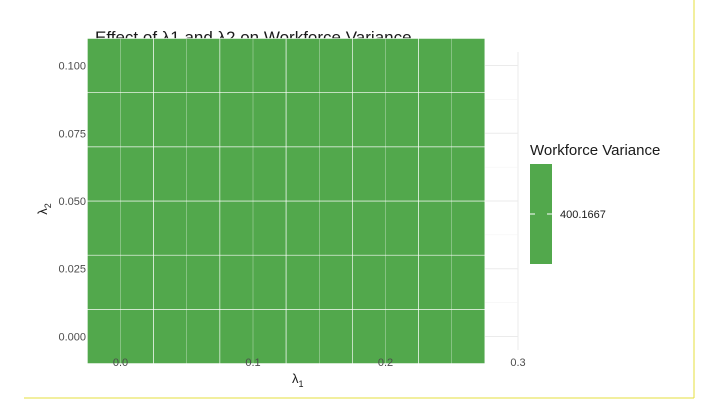 The image size is (706, 412). I want to click on y-axis-title: λ2, so click(44, 209).